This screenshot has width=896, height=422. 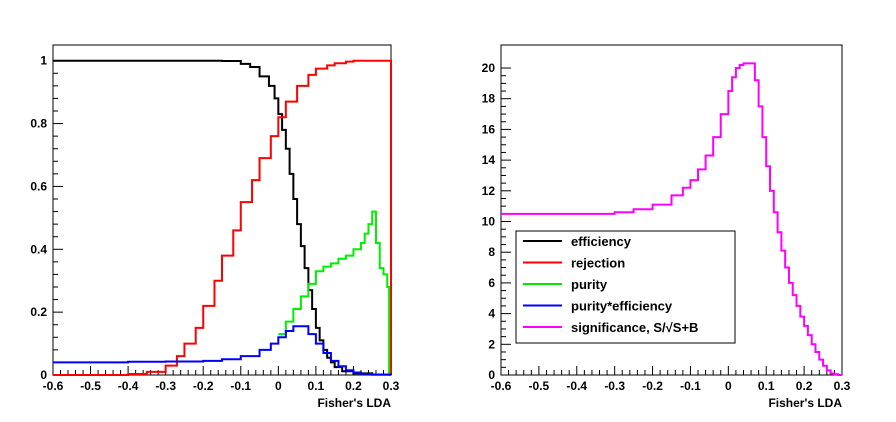 What do you see at coordinates (38, 186) in the screenshot?
I see `y-tick-label: 0.6` at bounding box center [38, 186].